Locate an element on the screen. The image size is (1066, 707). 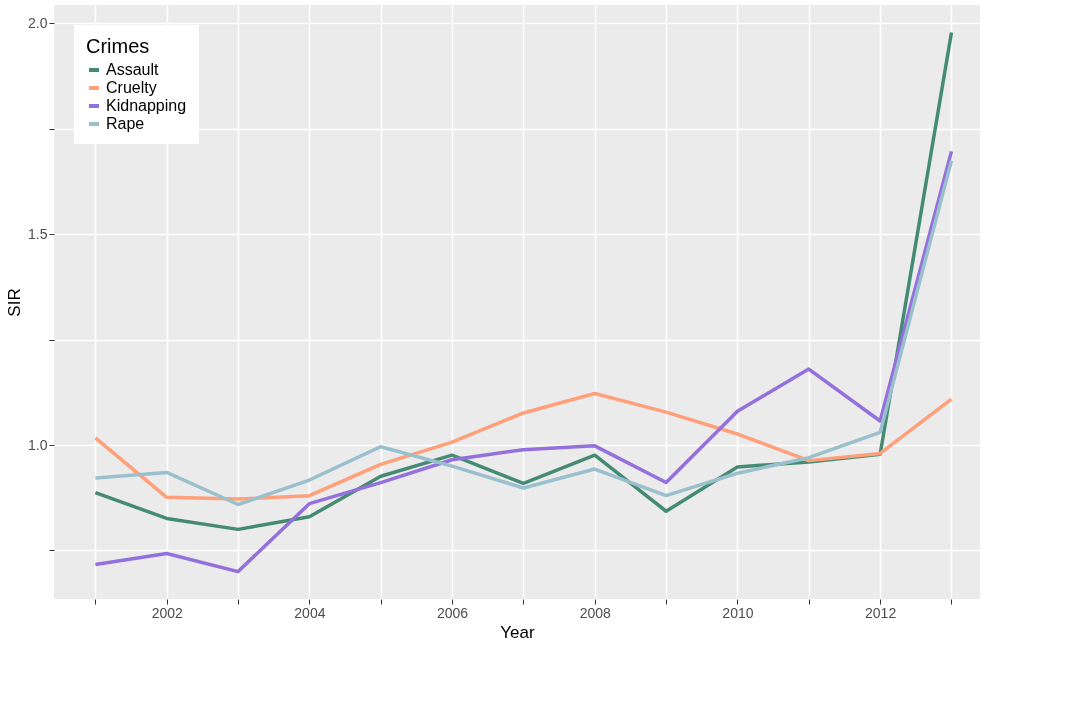
x-tick-label: 2010 is located at coordinates (738, 612).